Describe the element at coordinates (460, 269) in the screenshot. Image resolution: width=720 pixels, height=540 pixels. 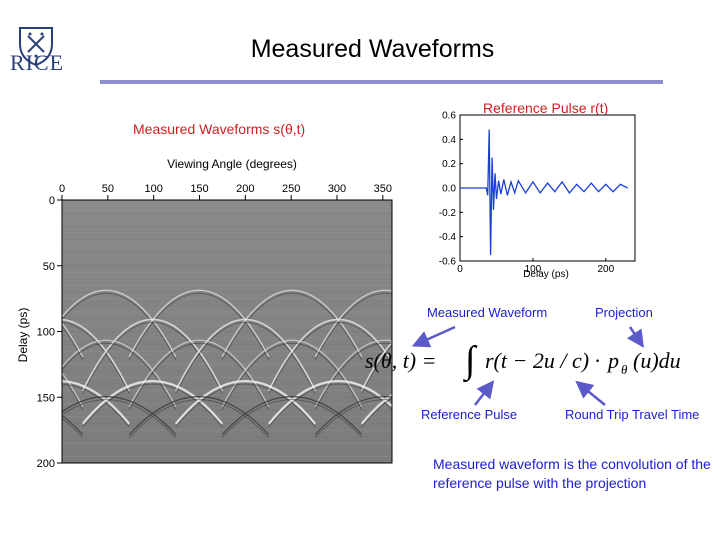
I see `pulse-x-tick-label: 0` at that location.